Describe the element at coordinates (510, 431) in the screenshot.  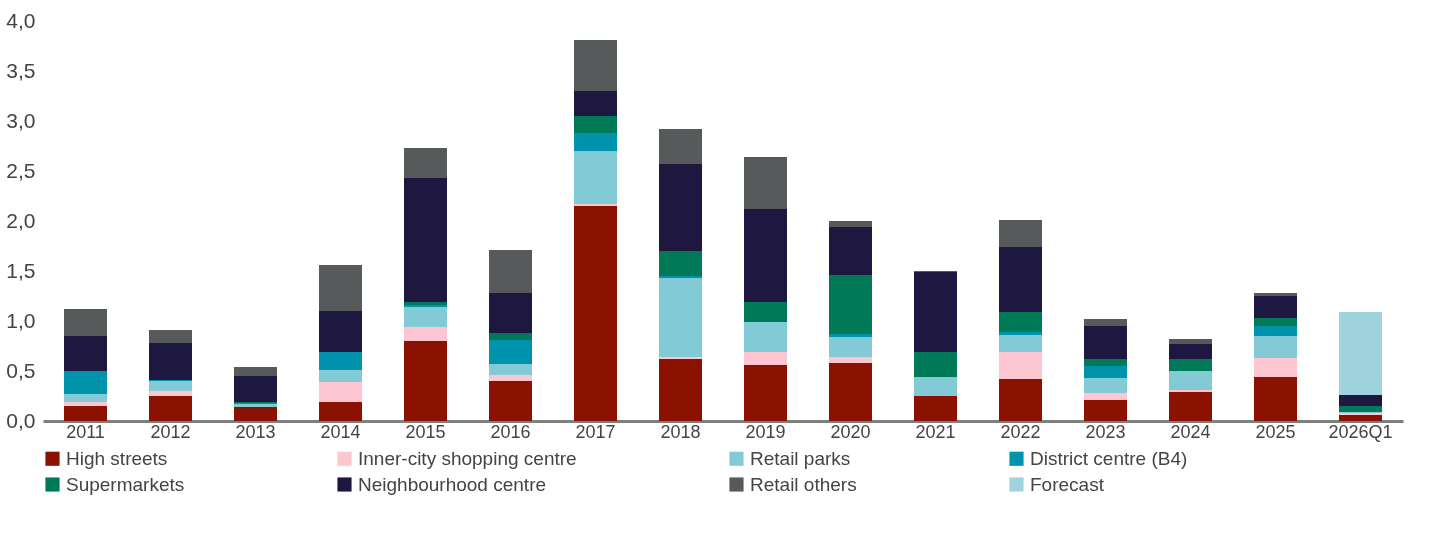
I see `x-tick-label: 2016` at that location.